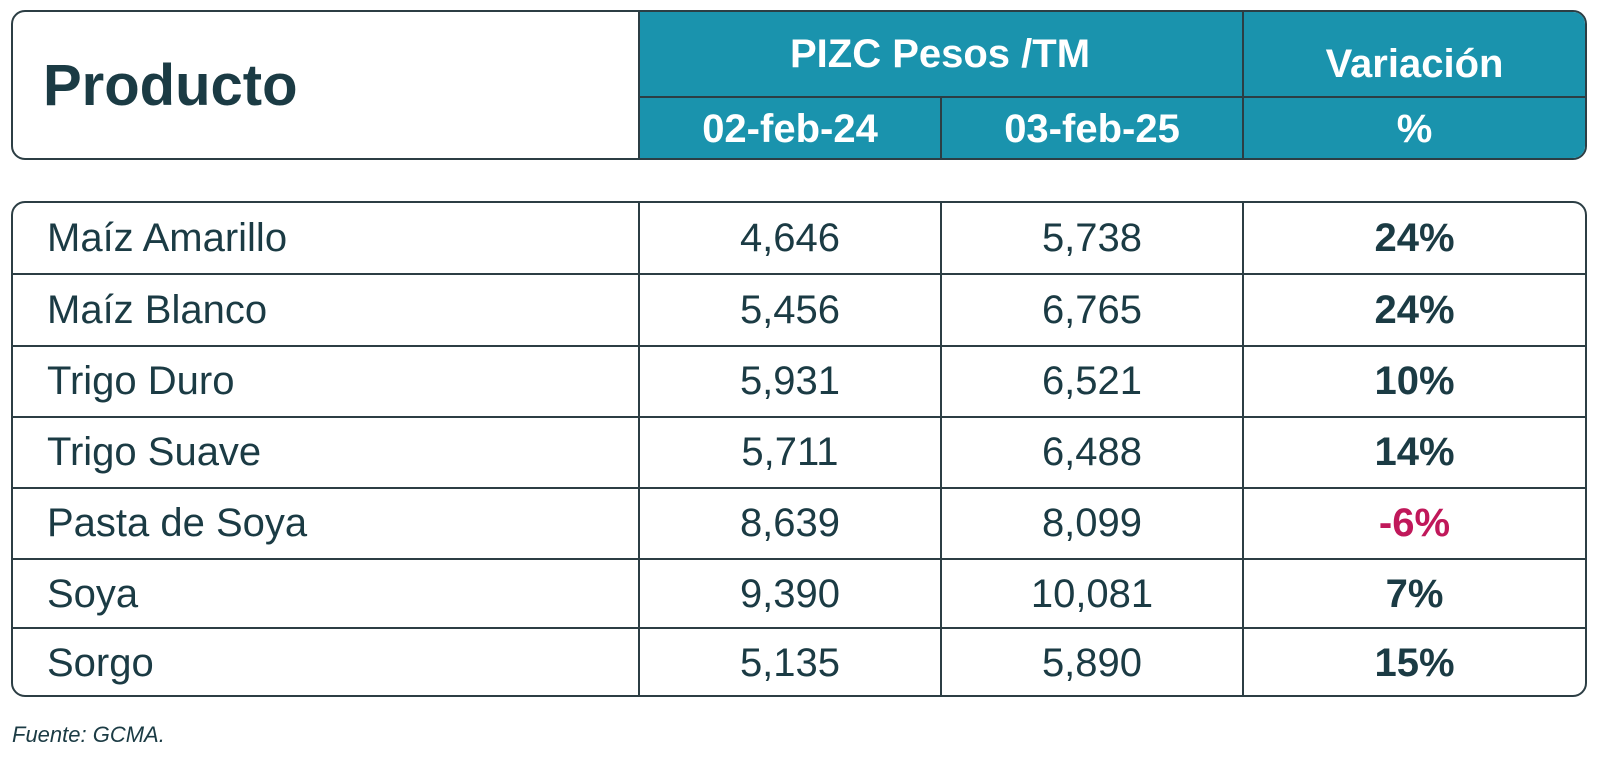  Describe the element at coordinates (1111, 85) in the screenshot. I see `header-teal-band` at that location.